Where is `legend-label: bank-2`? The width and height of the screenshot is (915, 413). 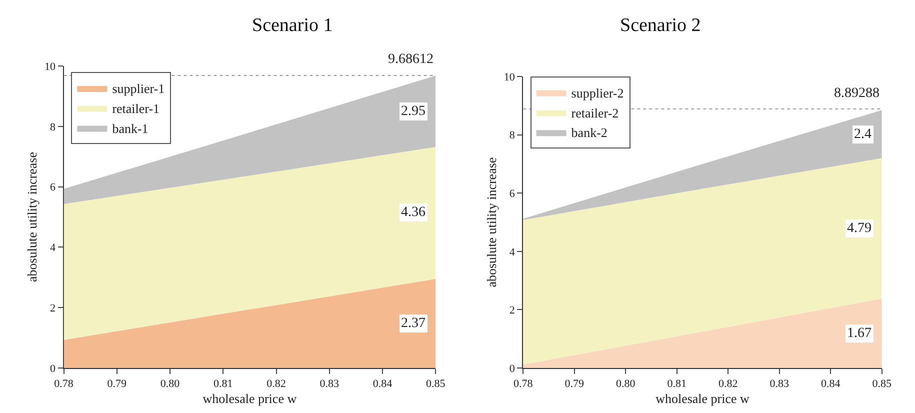 legend-label: bank-2 is located at coordinates (589, 132).